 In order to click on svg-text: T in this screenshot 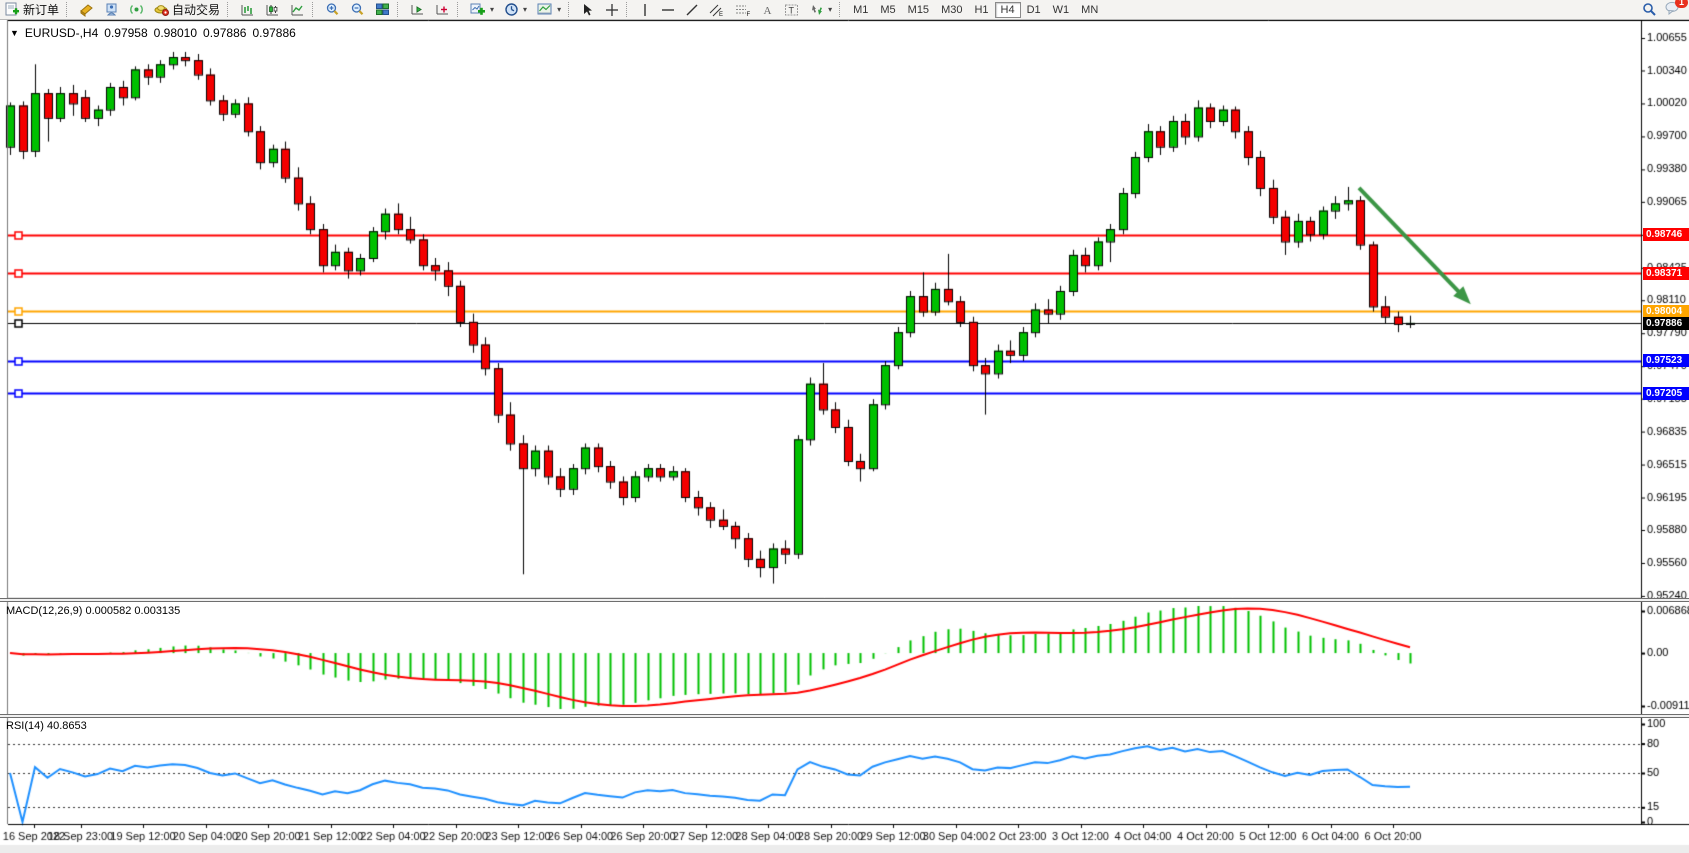, I will do `click(792, 10)`.